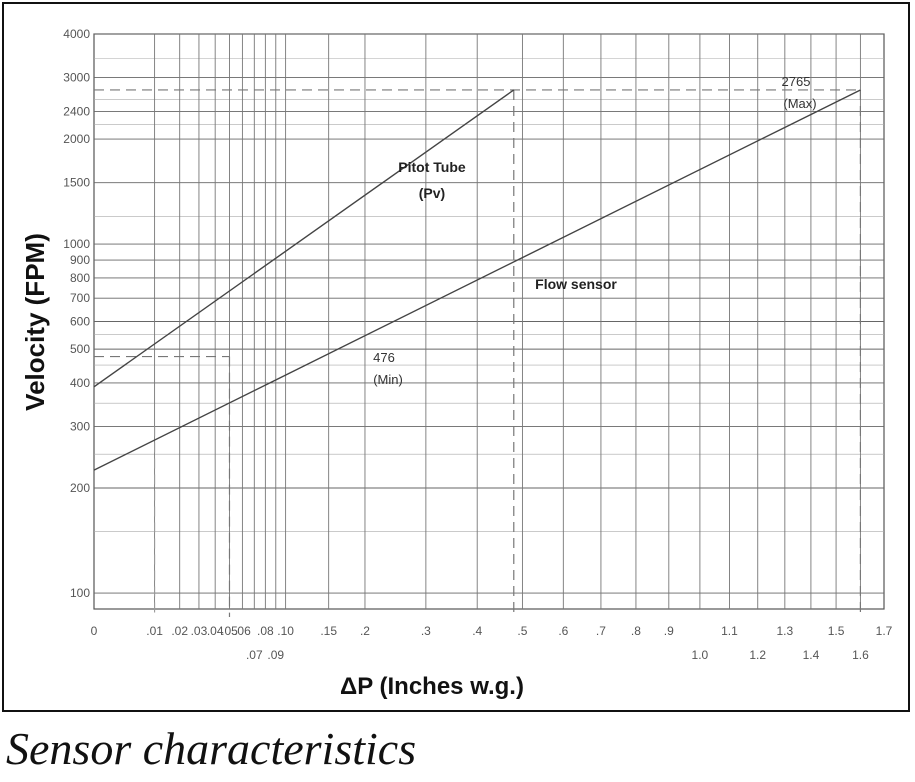 This screenshot has width=915, height=782. I want to click on x-tick-label: .02, so click(179, 631).